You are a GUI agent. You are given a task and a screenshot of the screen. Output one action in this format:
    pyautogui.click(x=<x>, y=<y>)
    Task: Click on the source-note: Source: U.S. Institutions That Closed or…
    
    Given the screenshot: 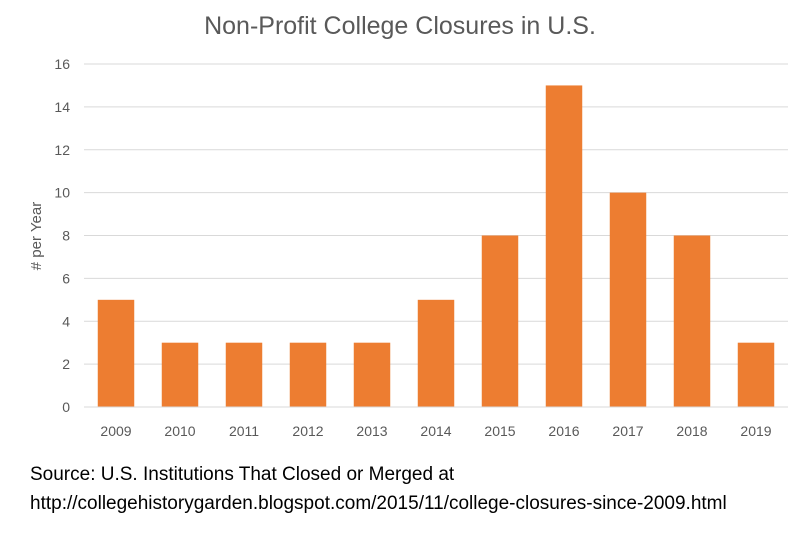 What is the action you would take?
    pyautogui.click(x=378, y=489)
    